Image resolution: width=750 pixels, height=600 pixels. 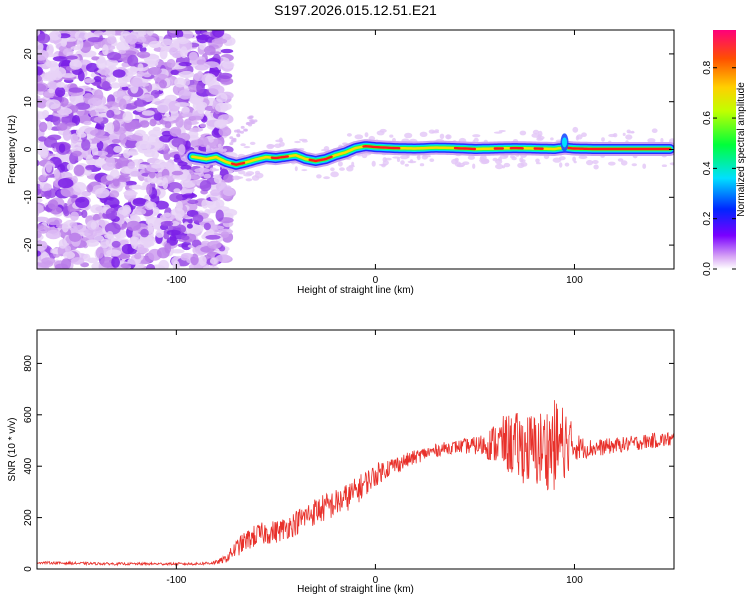 I want to click on y-tick-label: 20, so click(x=28, y=54).